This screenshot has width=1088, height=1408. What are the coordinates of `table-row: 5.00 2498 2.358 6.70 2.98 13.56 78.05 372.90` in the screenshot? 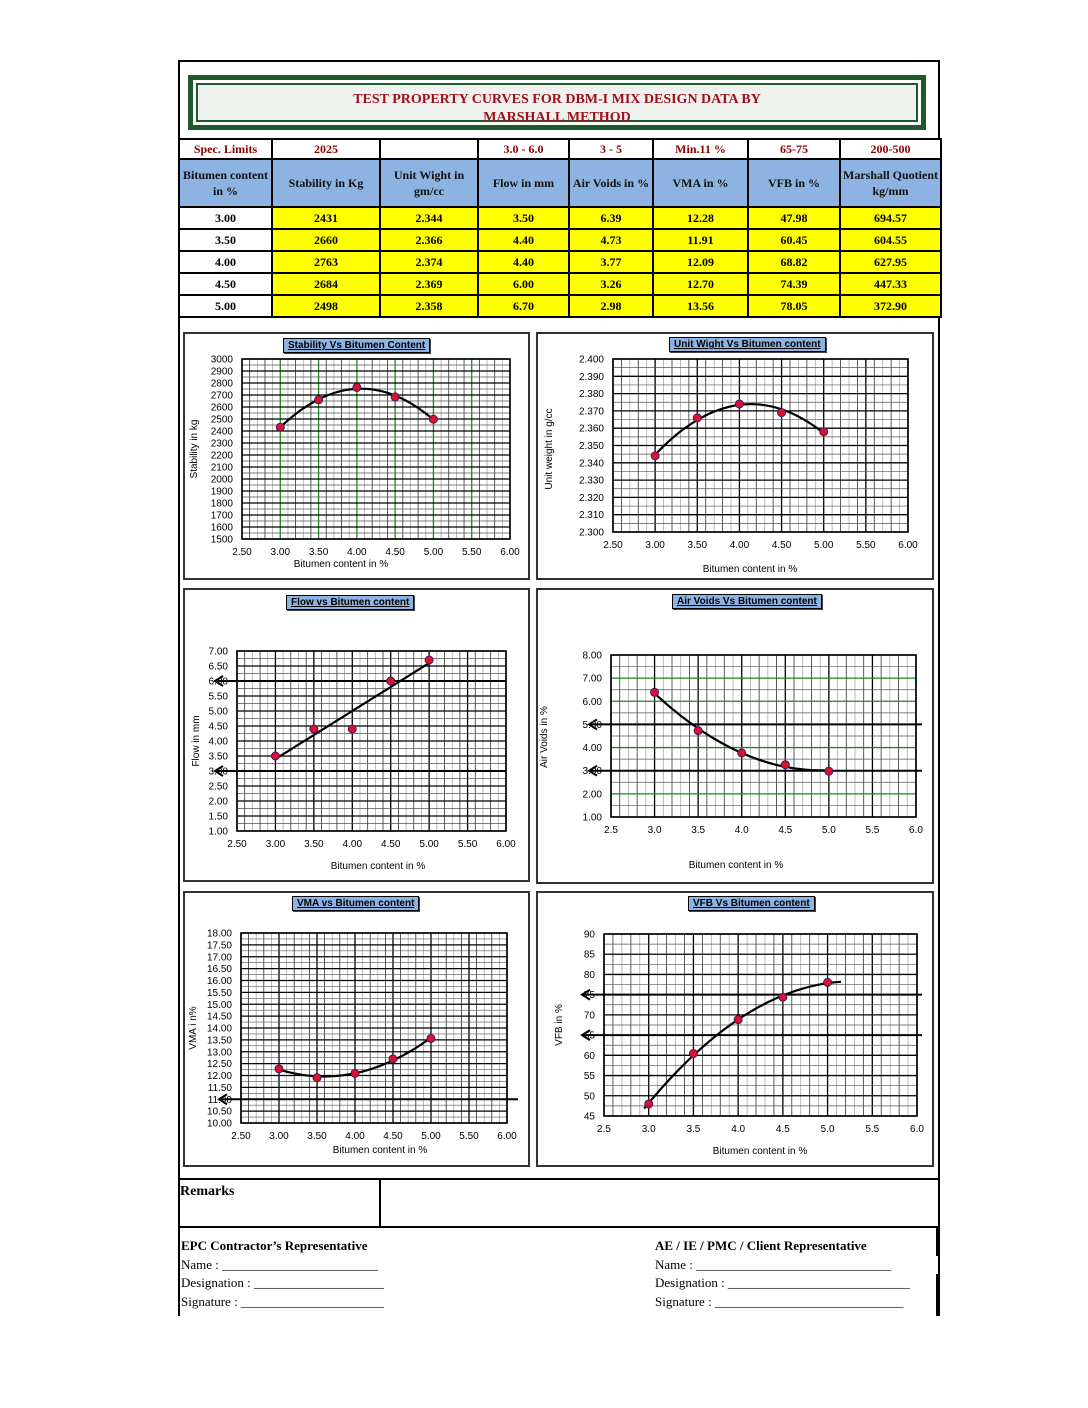 It's located at (560, 306).